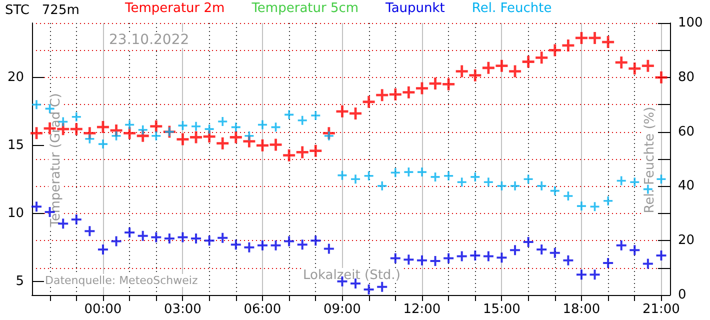 This screenshot has width=710, height=320. I want to click on y2-tick-label: 40, so click(686, 186).